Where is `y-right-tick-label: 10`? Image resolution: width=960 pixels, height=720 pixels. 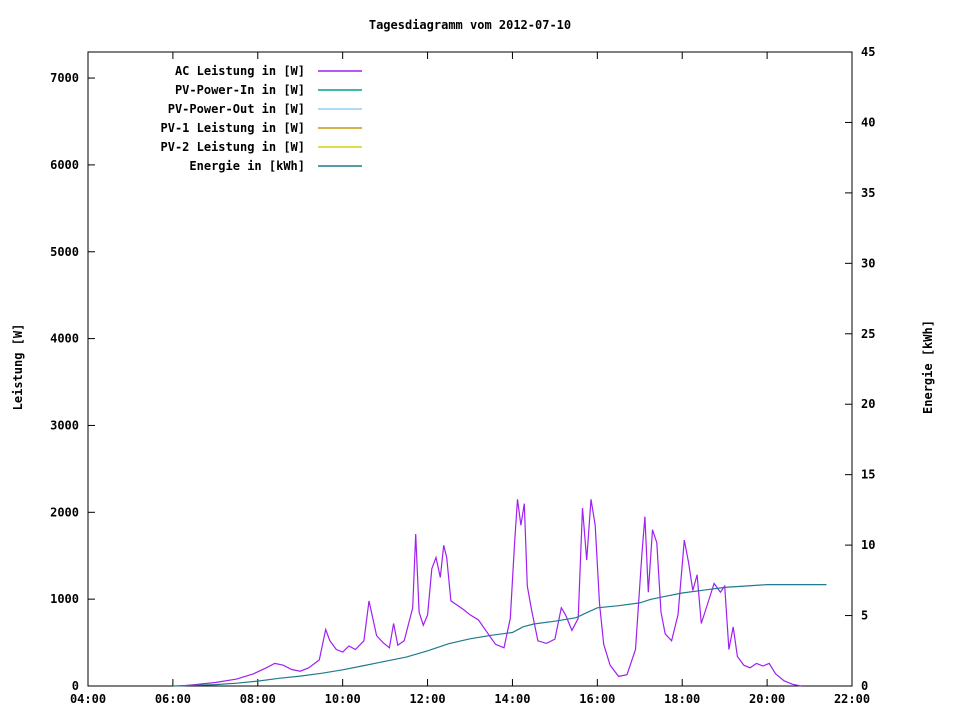 y-right-tick-label: 10 is located at coordinates (868, 545).